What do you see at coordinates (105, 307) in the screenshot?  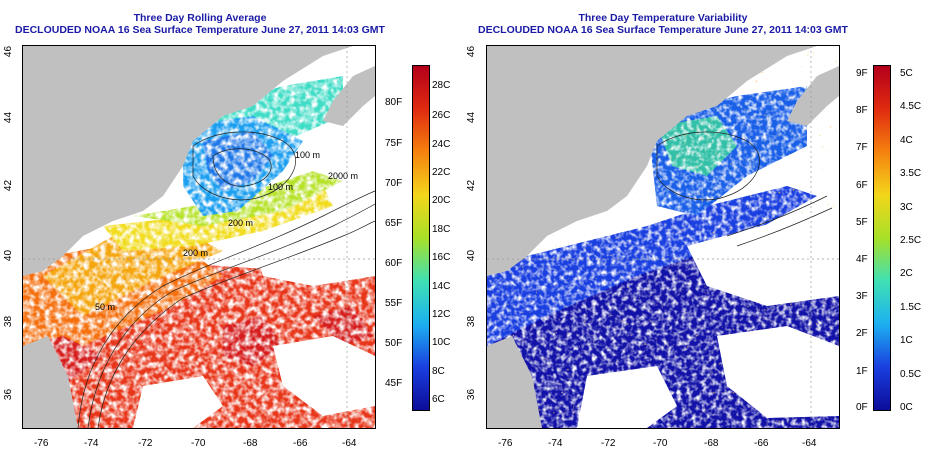 I see `contour-label: 50 m` at bounding box center [105, 307].